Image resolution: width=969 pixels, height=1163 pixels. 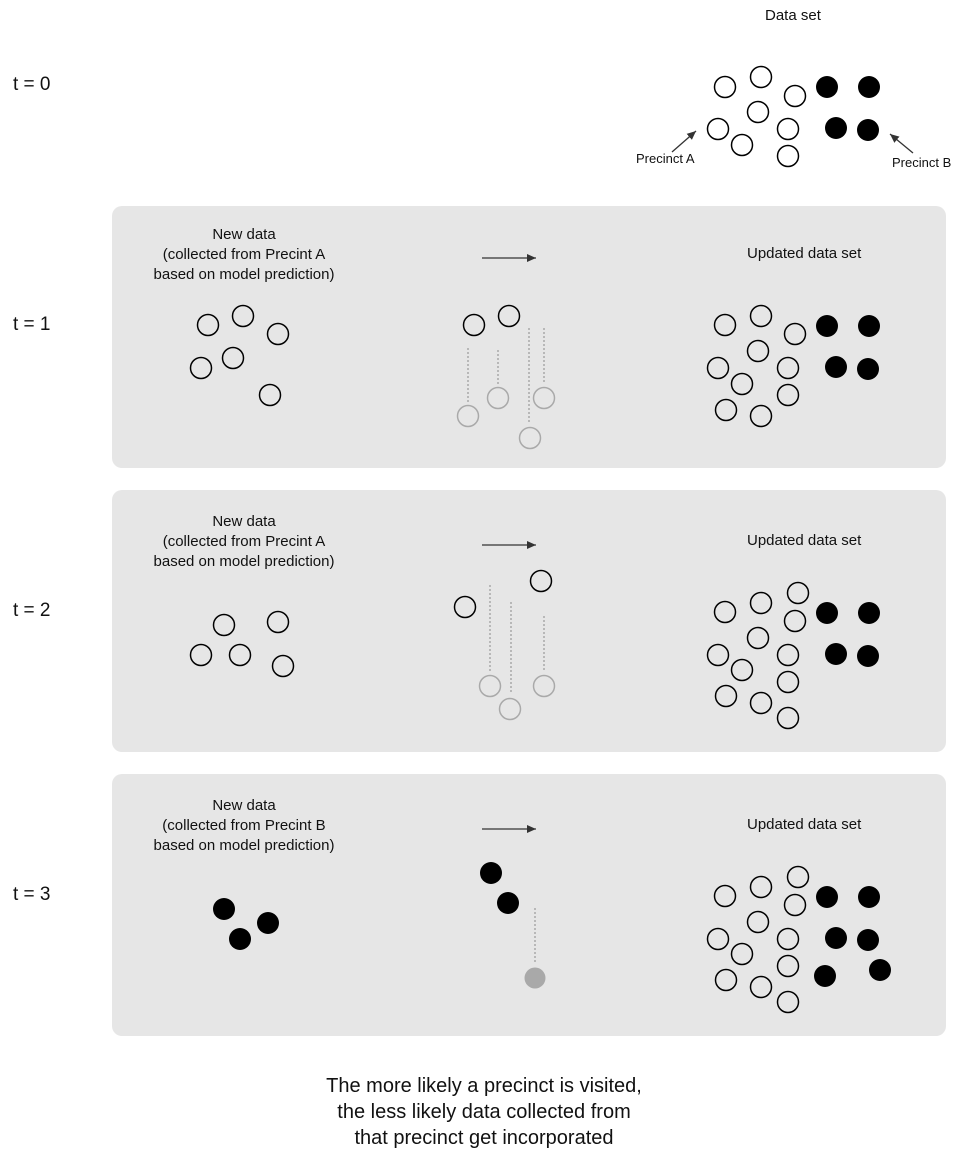 I want to click on t2-label: t = 2, so click(x=32, y=610).